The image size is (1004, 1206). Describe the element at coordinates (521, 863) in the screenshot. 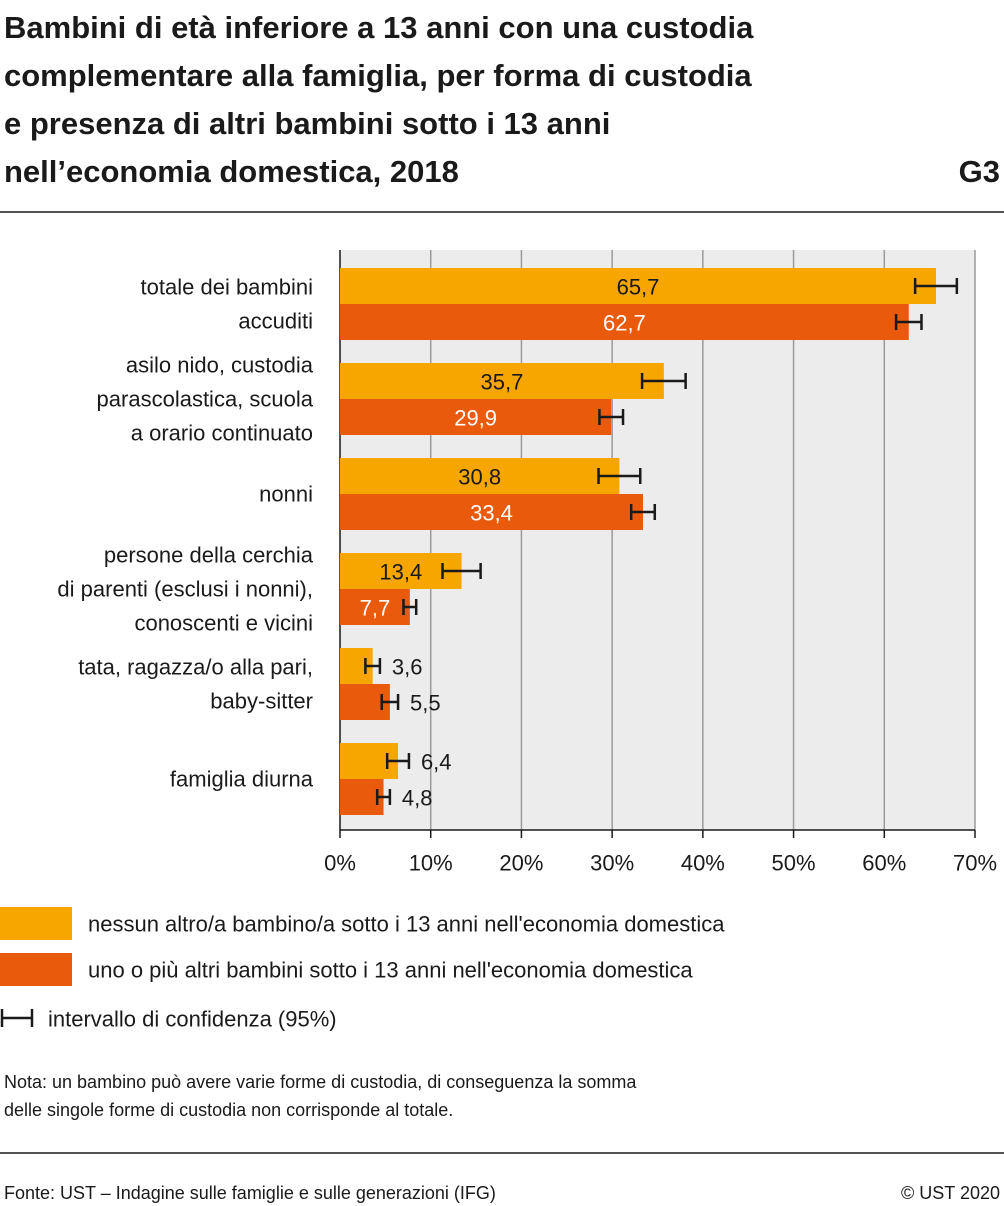

I see `x-tick-label: 20%` at that location.